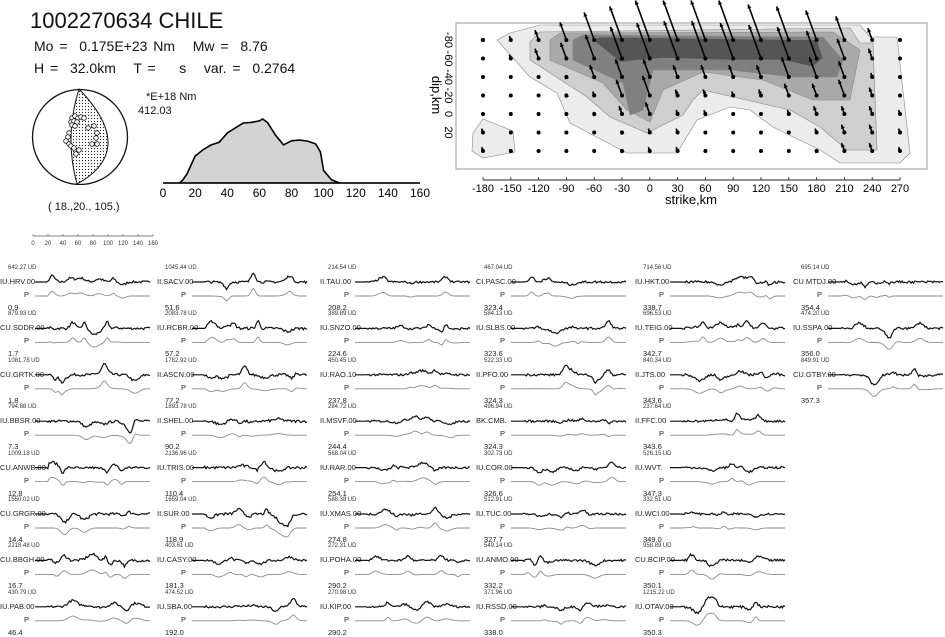  I want to click on amplitude-label: 430.79, so click(17, 592).